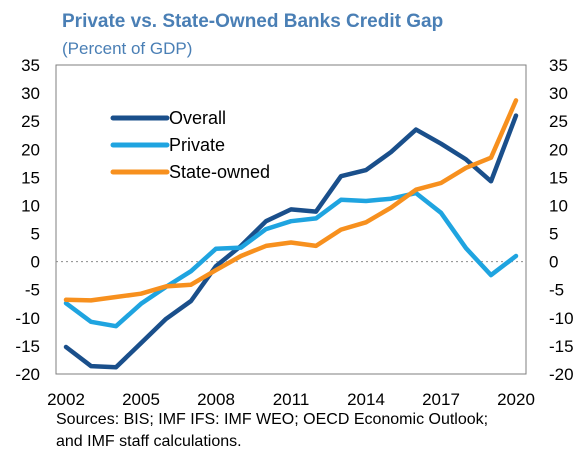 The image size is (580, 466). What do you see at coordinates (441, 399) in the screenshot?
I see `x-tick-label: 2017` at bounding box center [441, 399].